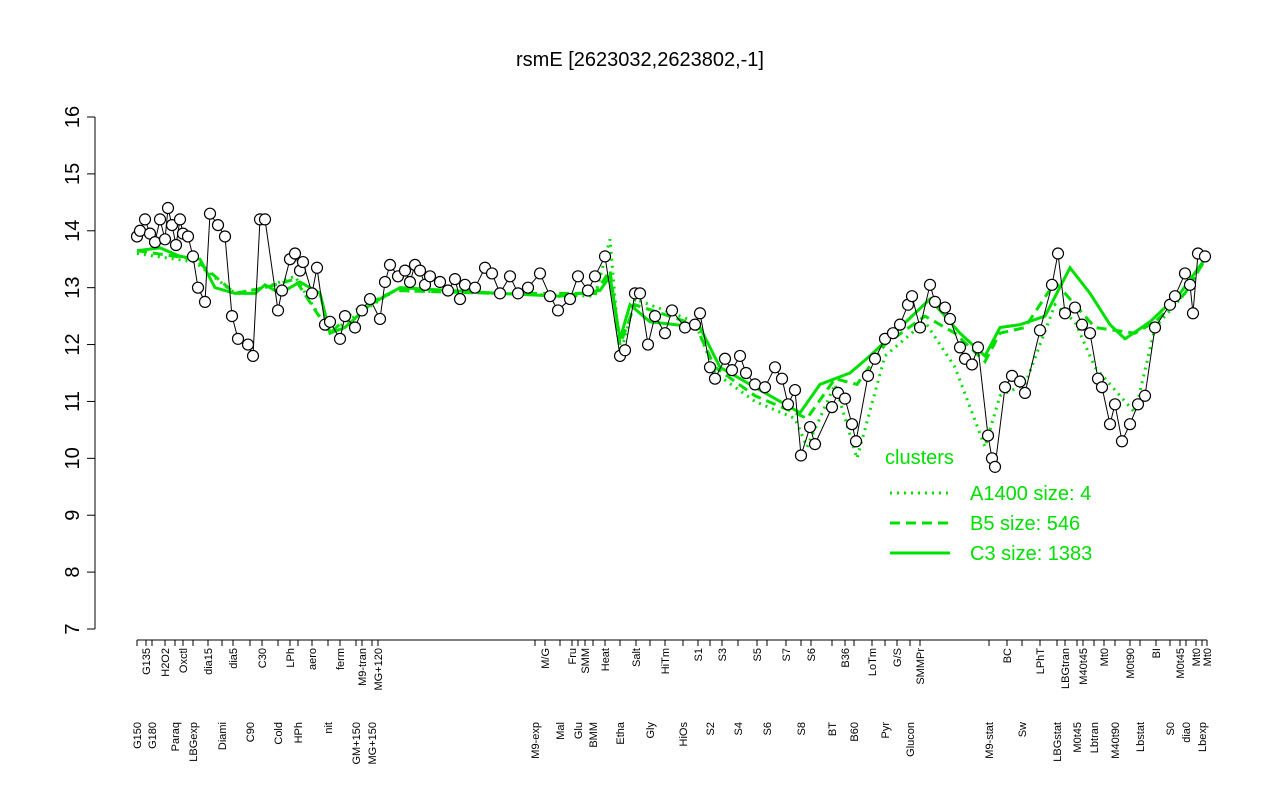 The image size is (1280, 805). What do you see at coordinates (279, 733) in the screenshot?
I see `x-tick-label: Cold` at bounding box center [279, 733].